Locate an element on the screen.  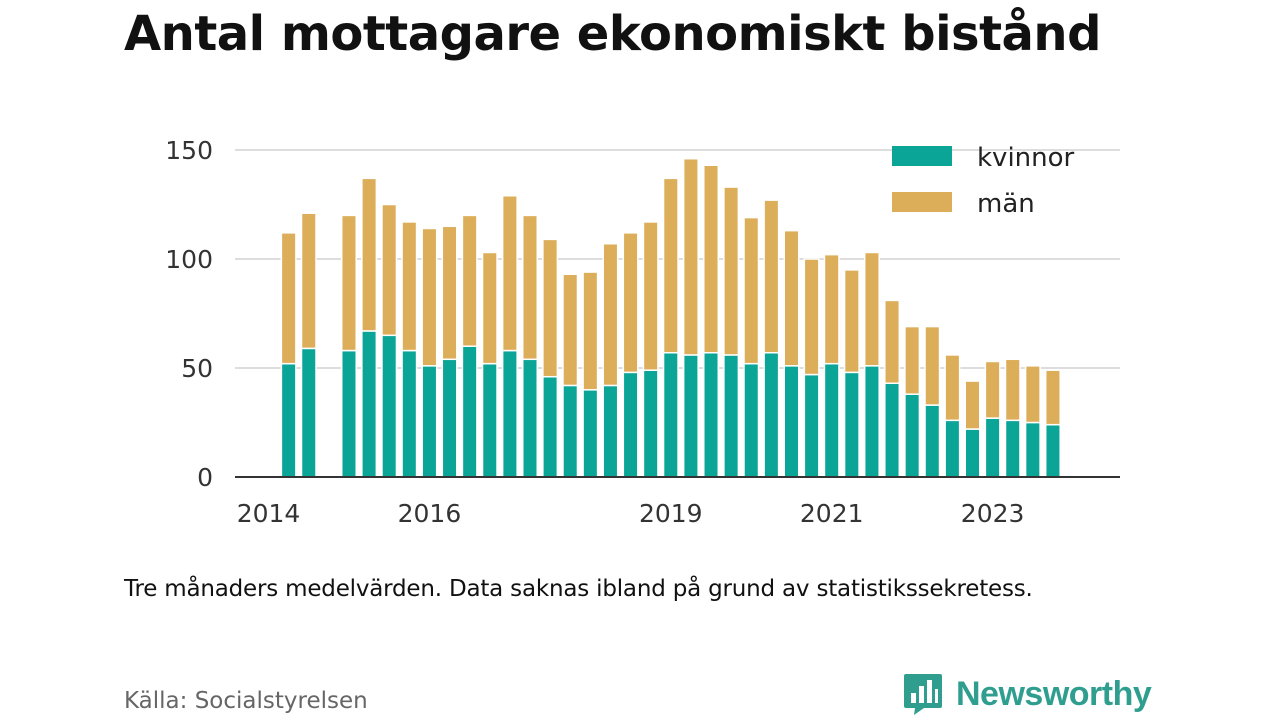
newsworthy-brand: Newsworthy is located at coordinates (1027, 694).